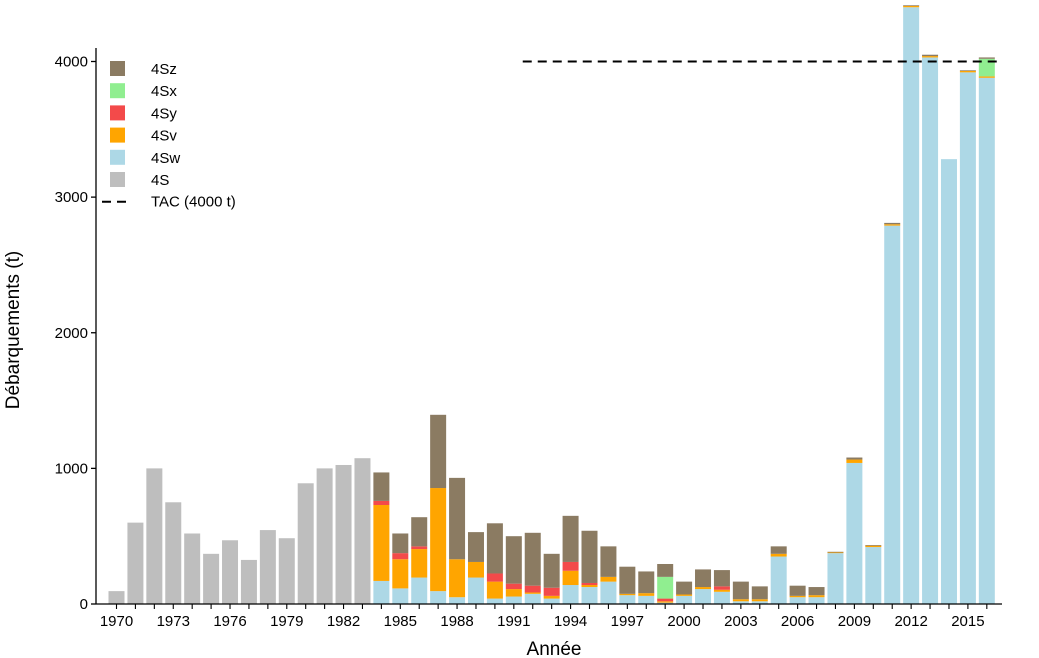  I want to click on bar-4Sw-2011, so click(892, 415).